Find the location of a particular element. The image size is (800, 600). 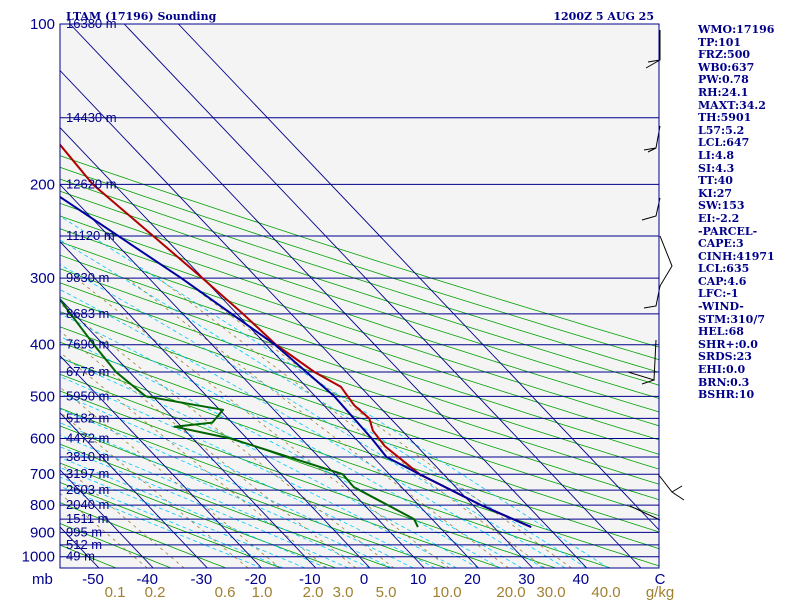

pressure-unit-label: mb is located at coordinates (42, 579).